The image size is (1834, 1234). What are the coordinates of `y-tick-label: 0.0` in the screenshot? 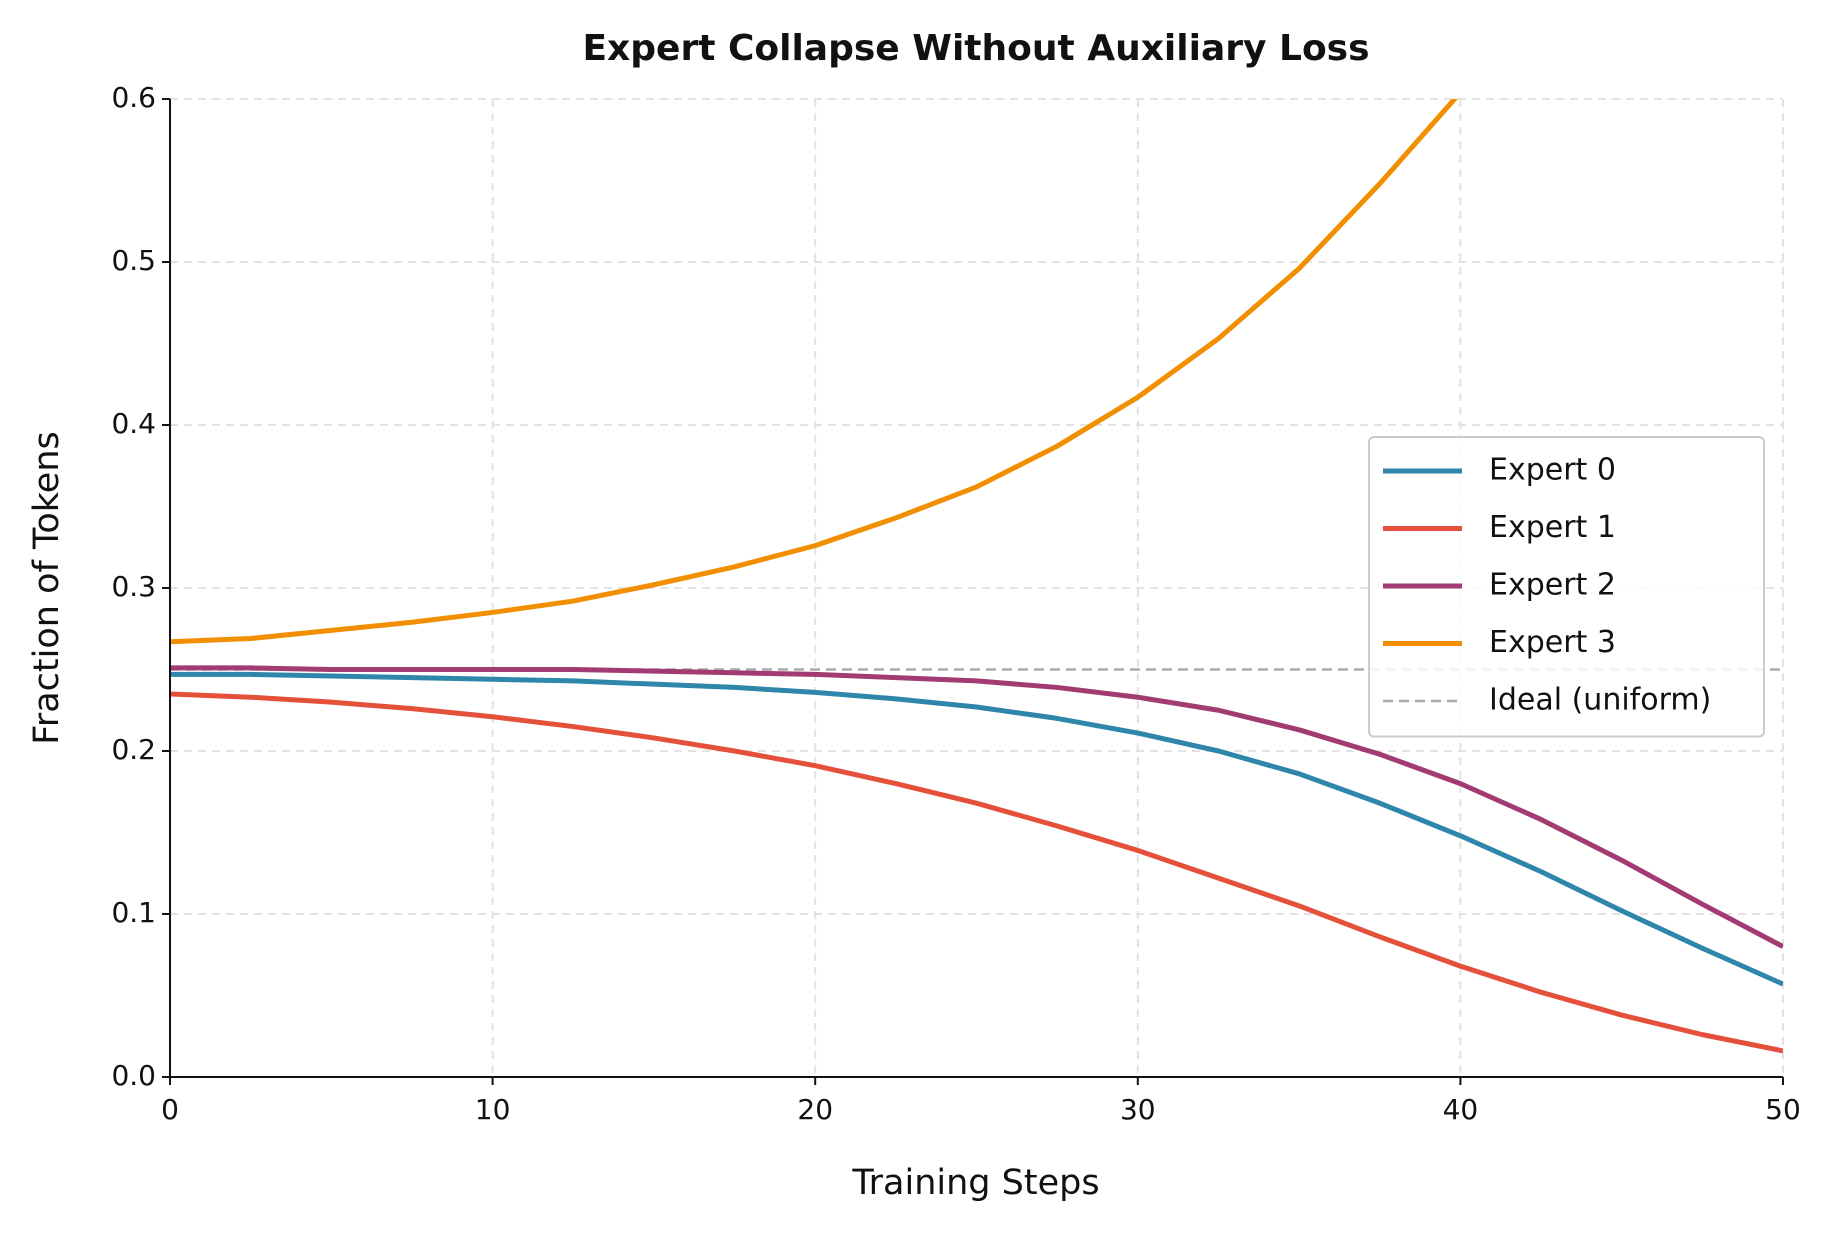 It's located at (133, 1075).